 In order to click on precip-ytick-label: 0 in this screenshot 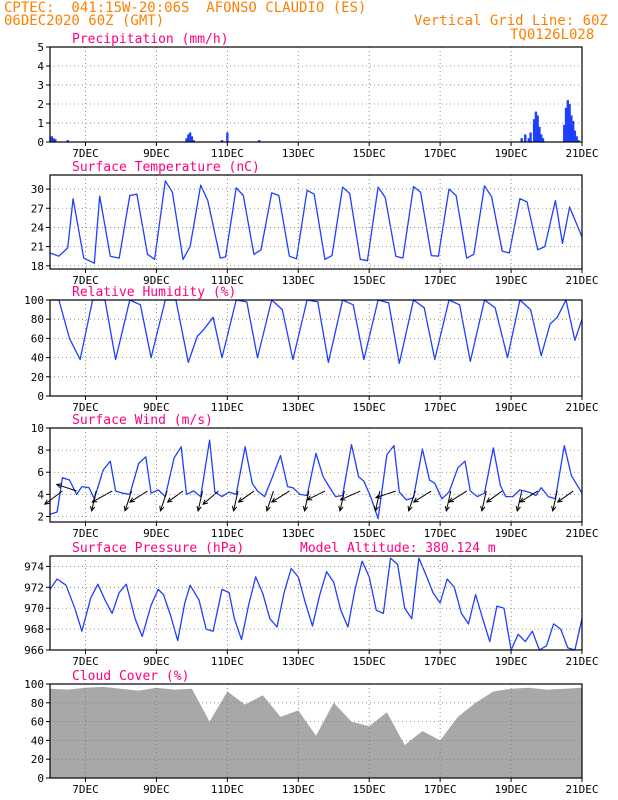, I will do `click(40, 142)`.